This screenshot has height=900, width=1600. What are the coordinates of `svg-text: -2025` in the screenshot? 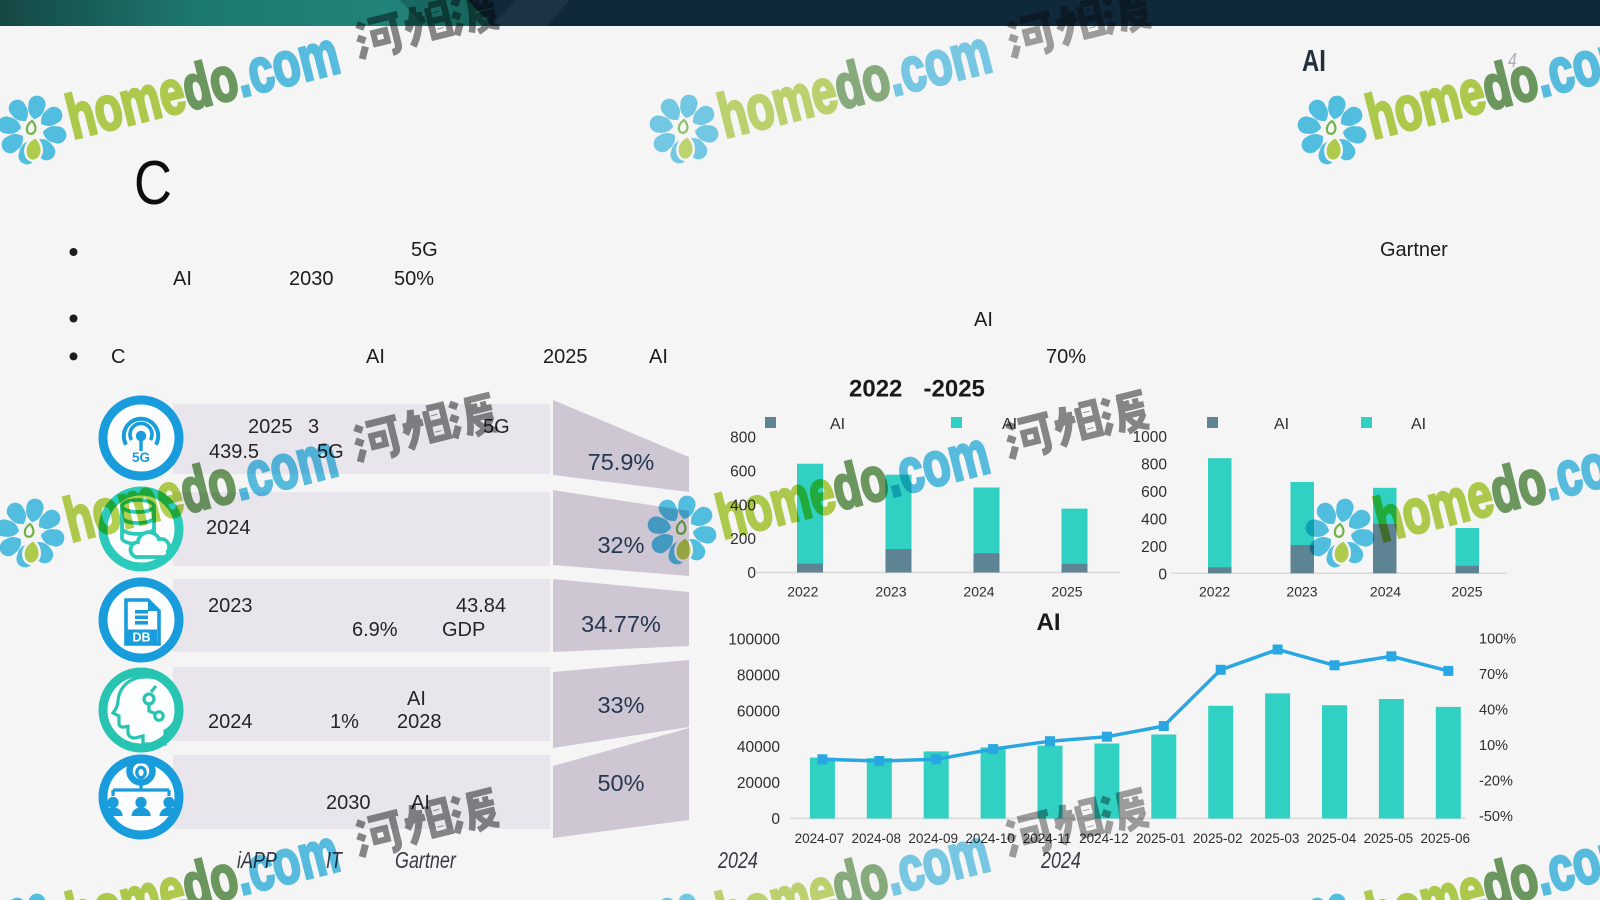 It's located at (954, 389).